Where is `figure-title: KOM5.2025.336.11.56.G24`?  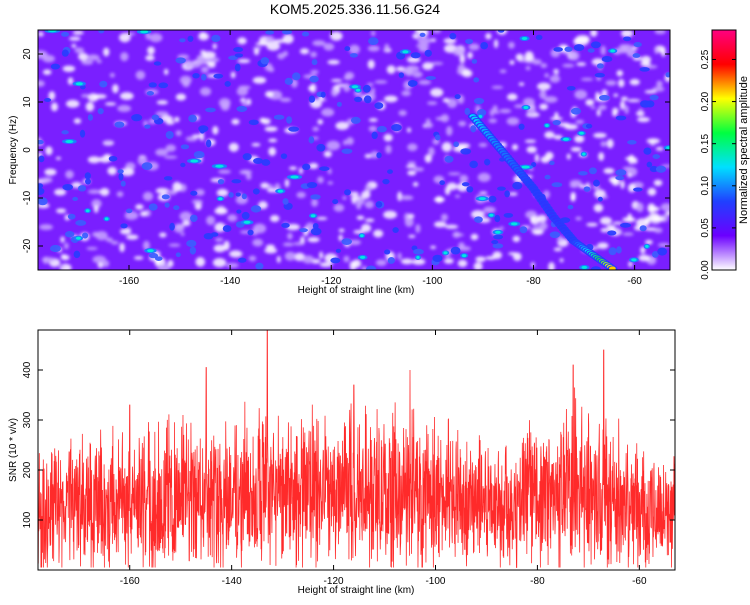 figure-title: KOM5.2025.336.11.56.G24 is located at coordinates (355, 9).